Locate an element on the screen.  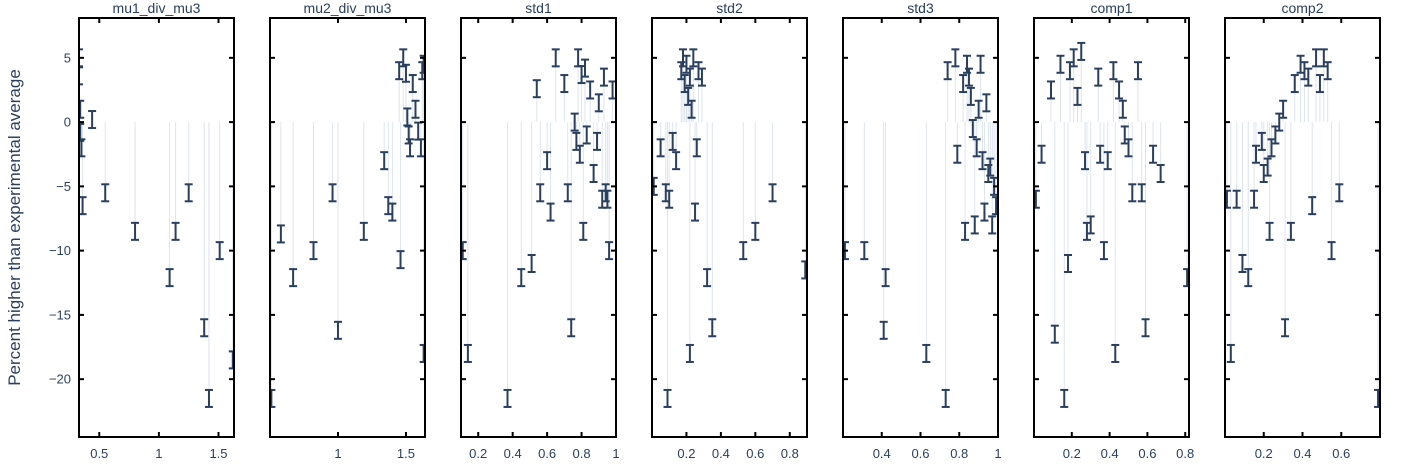
panel-title: std2 is located at coordinates (729, 8).